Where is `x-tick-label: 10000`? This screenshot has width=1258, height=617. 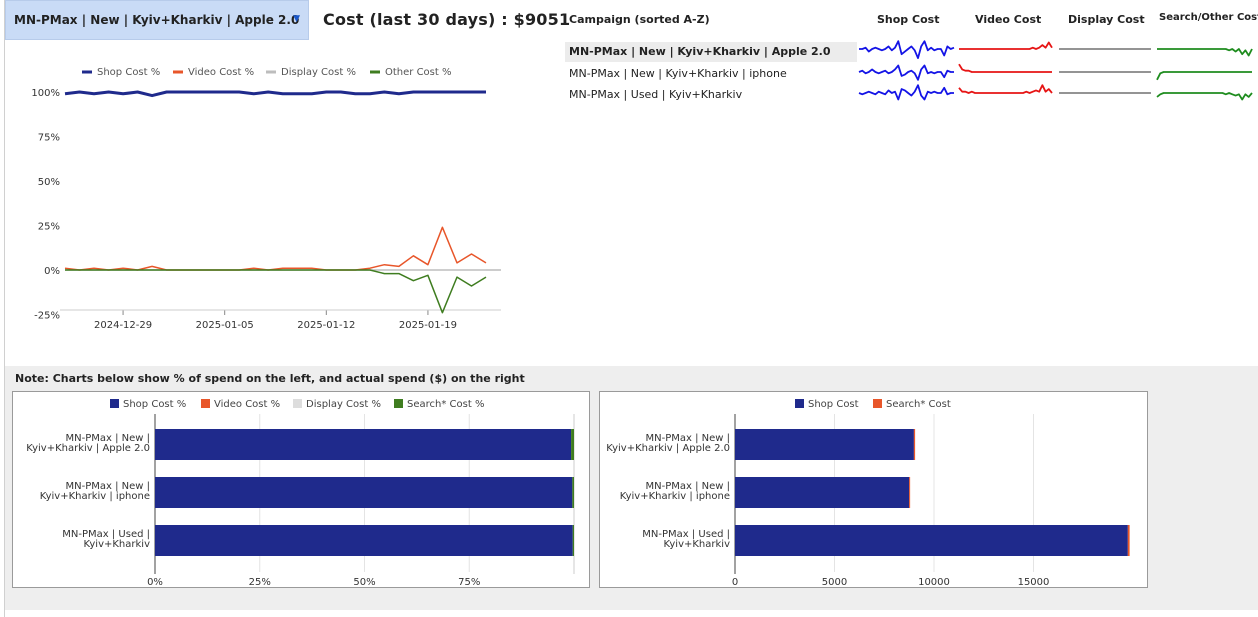 x-tick-label: 10000 is located at coordinates (934, 582).